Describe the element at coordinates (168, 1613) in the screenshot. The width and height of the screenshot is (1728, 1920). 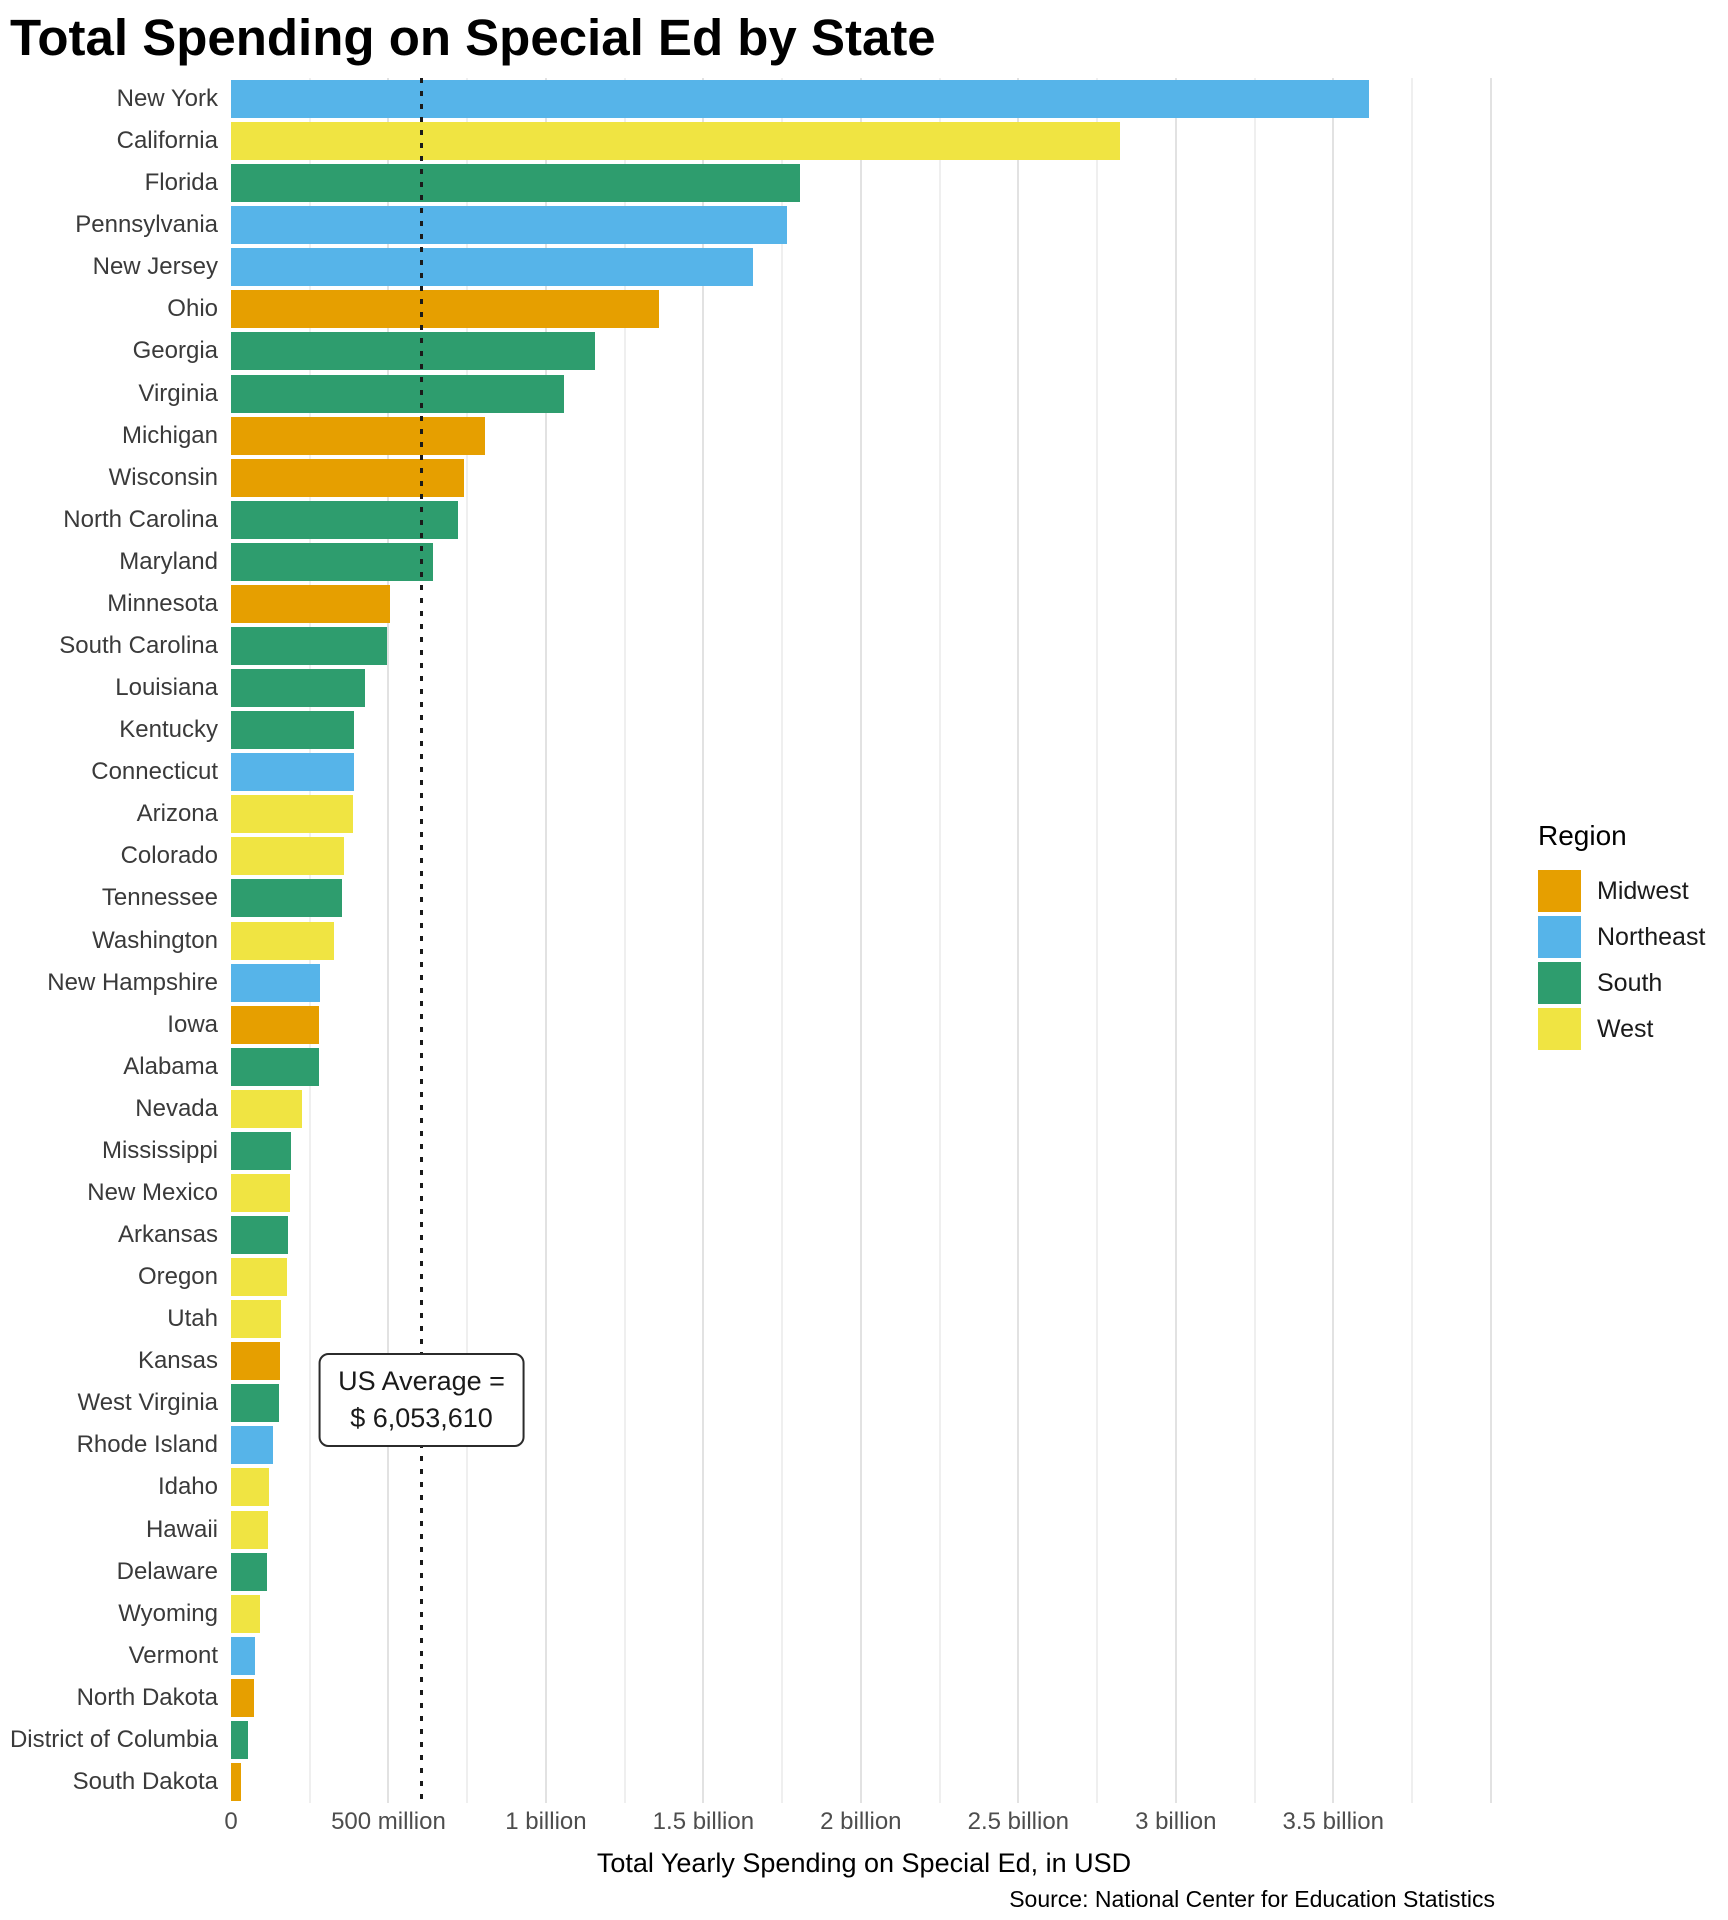
I see `y-label-wyoming: Wyoming` at that location.